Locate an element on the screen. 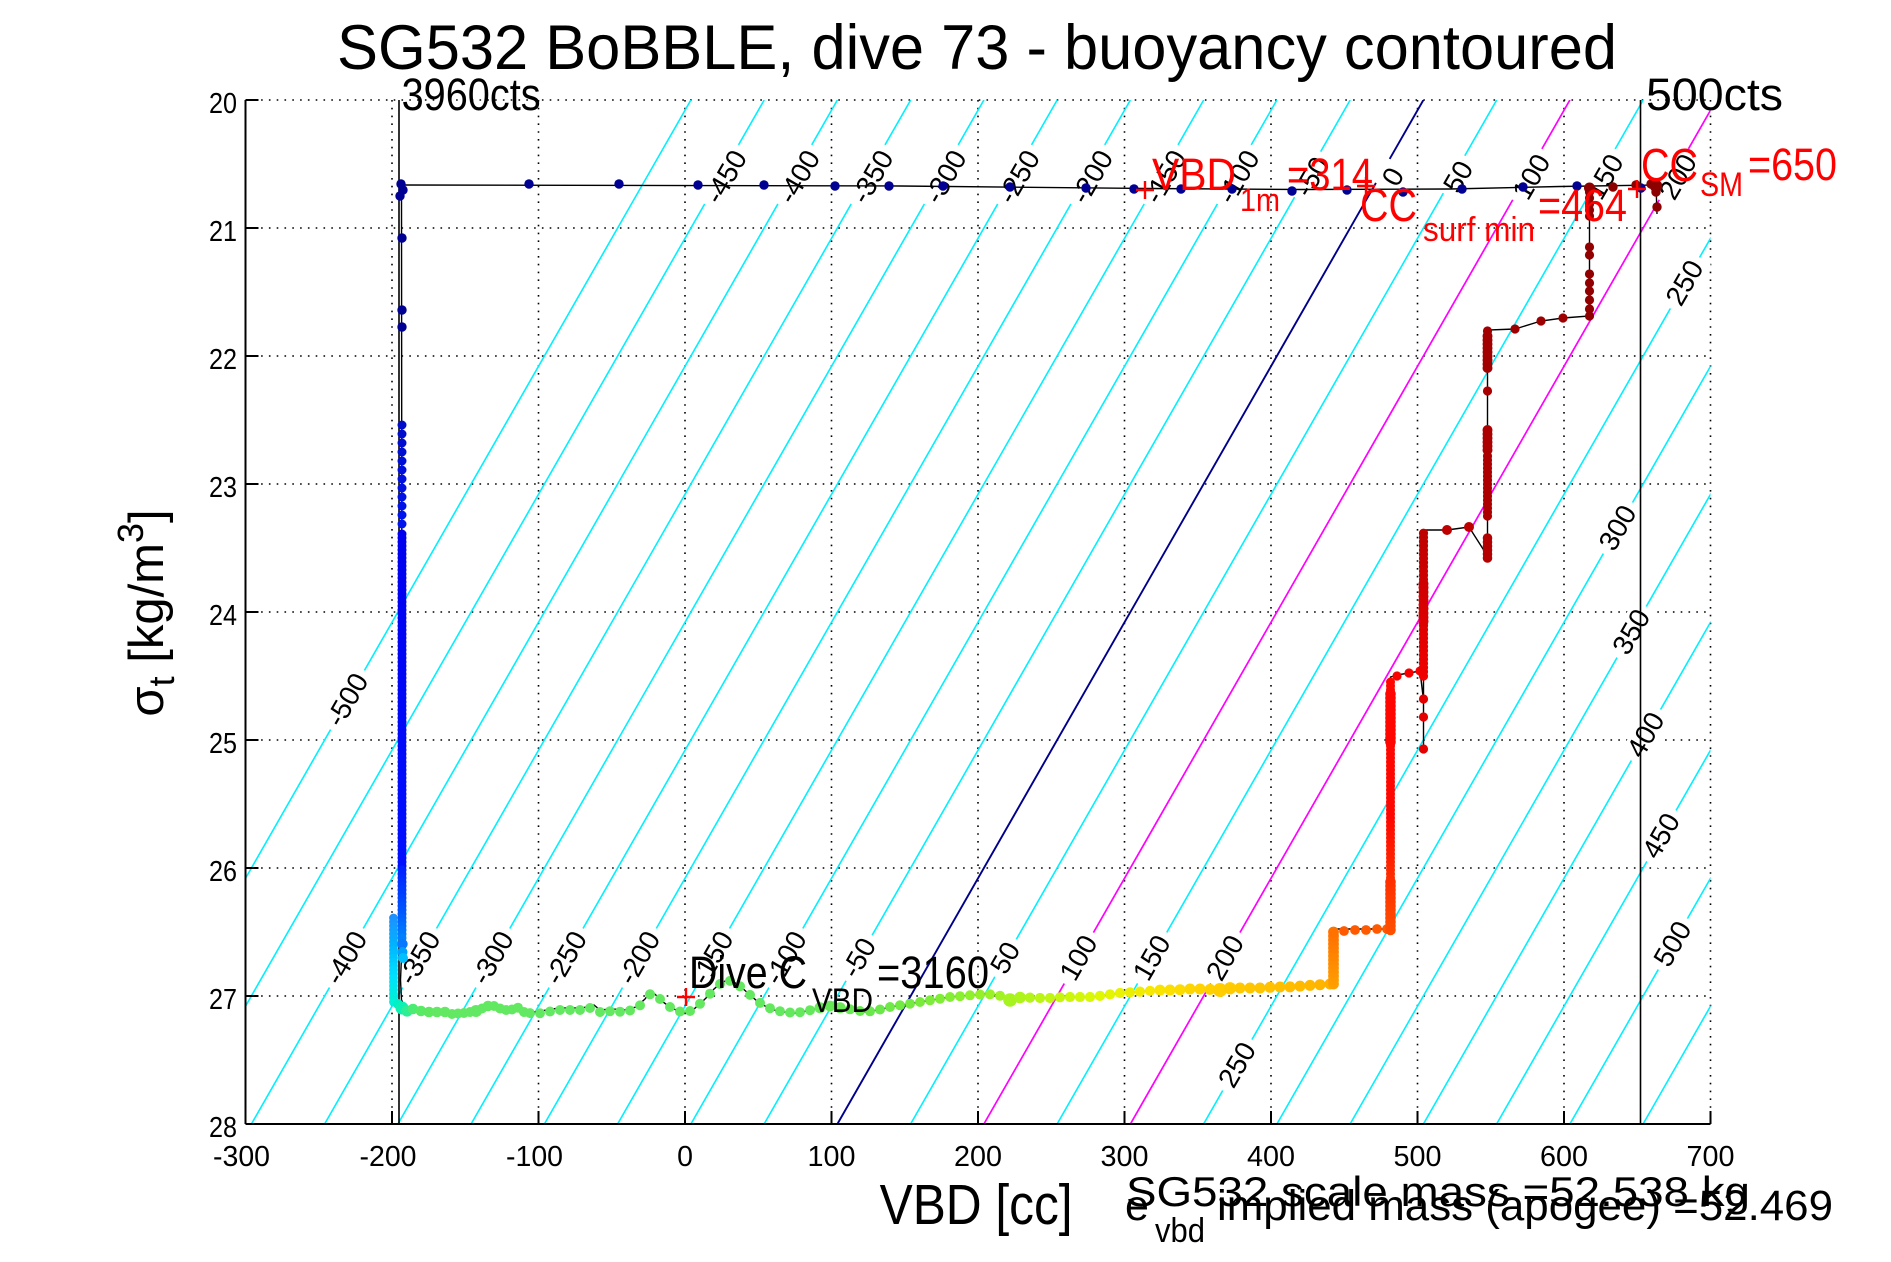  svg-text: 700 is located at coordinates (1711, 1157).